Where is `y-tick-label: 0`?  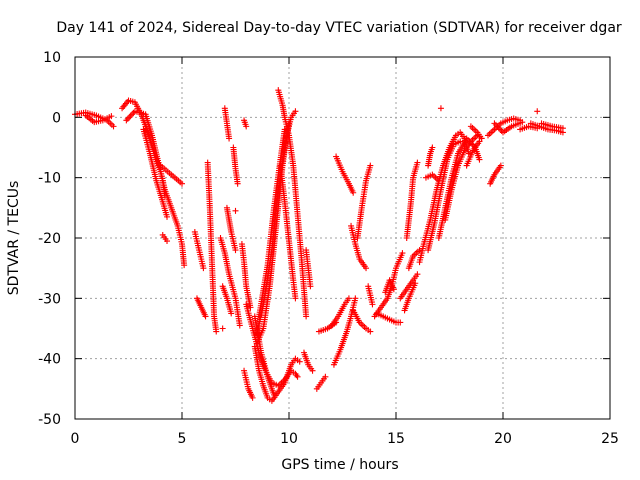
y-tick-label: 0 is located at coordinates (56, 118).